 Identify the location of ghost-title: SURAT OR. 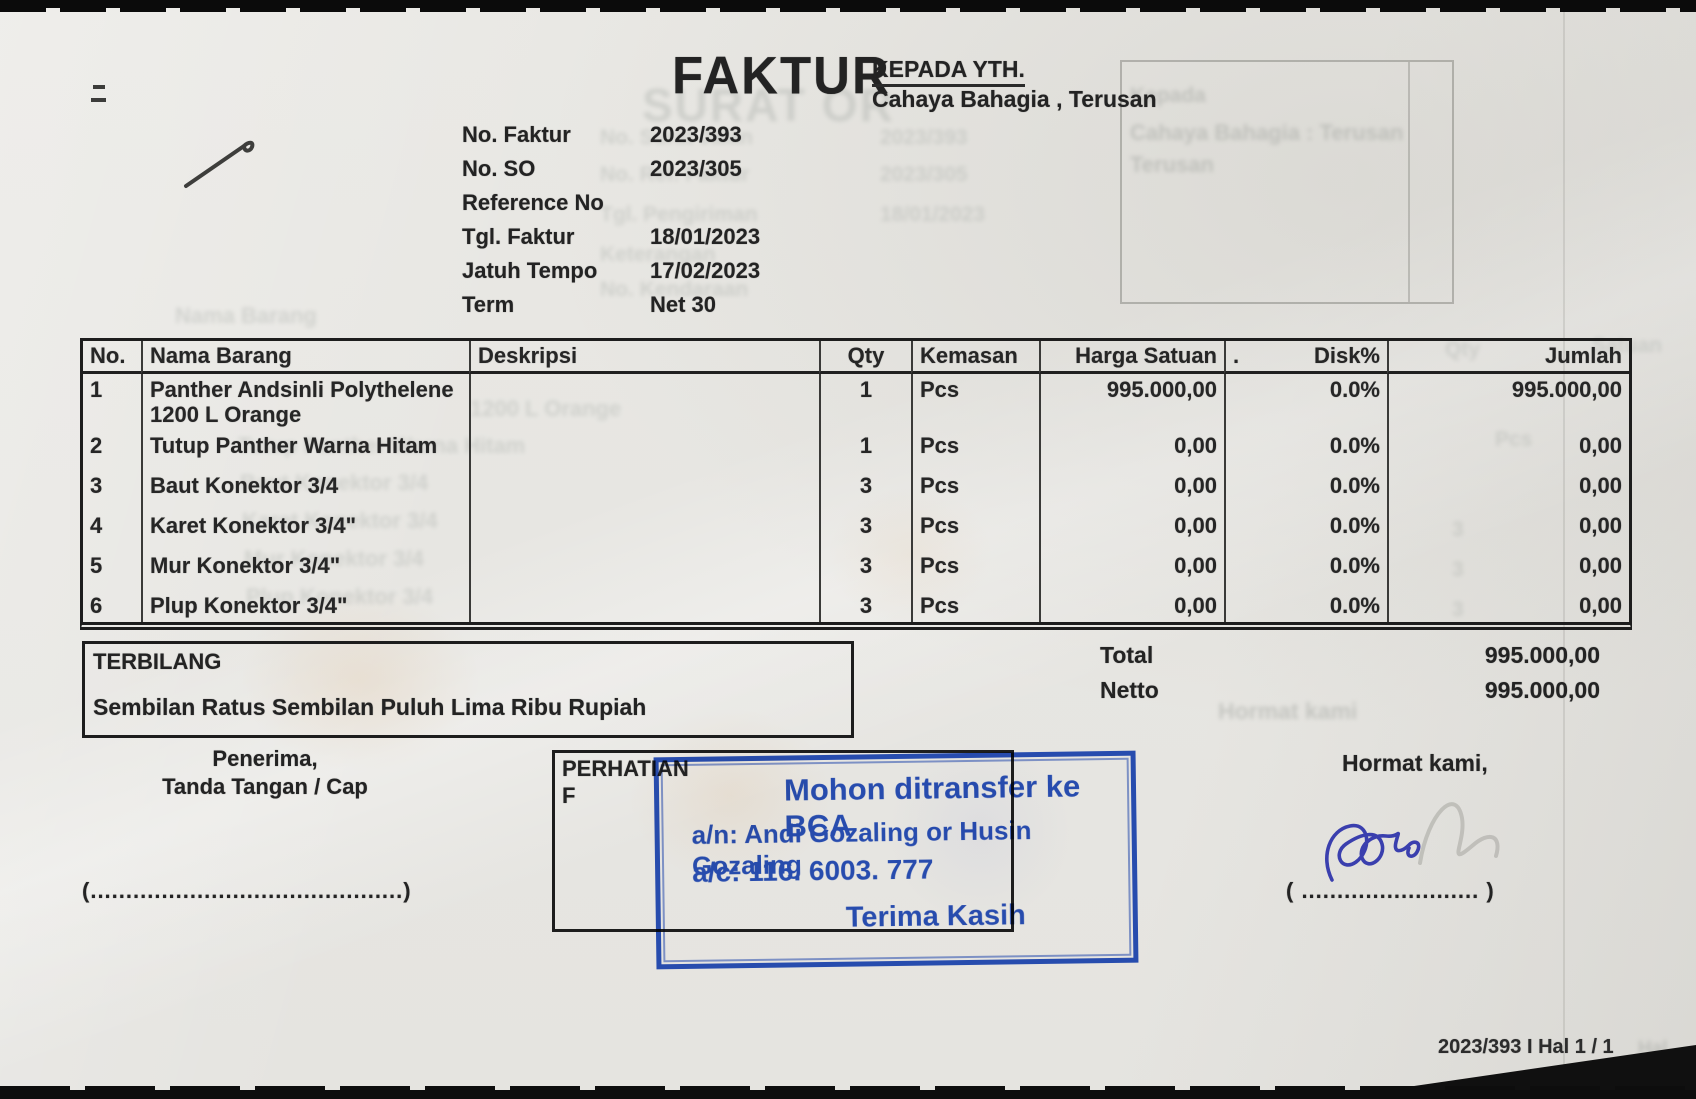
(768, 105).